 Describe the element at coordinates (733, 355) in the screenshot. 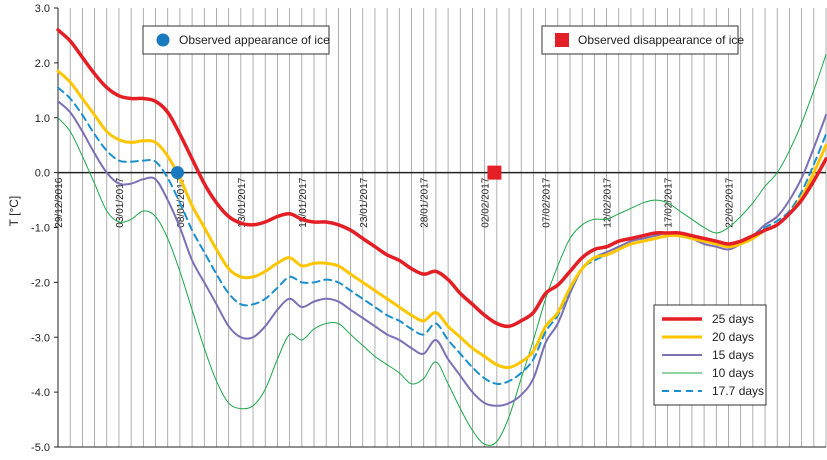

I see `legend-label: 15 days` at that location.